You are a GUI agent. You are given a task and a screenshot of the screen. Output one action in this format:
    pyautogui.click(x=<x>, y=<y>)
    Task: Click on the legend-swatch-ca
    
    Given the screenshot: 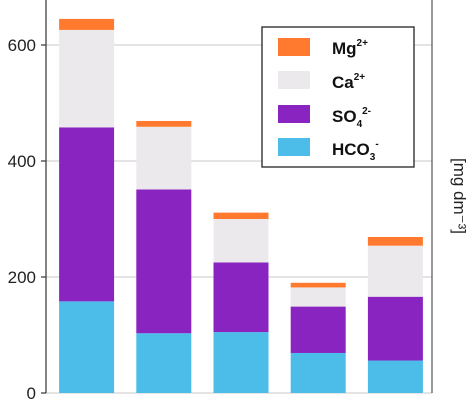 What is the action you would take?
    pyautogui.click(x=294, y=80)
    